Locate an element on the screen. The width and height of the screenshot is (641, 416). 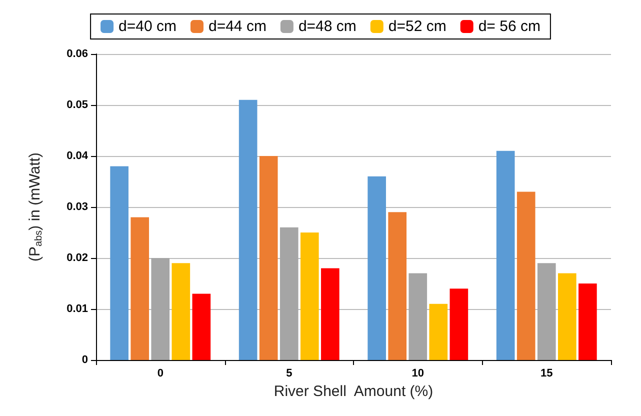
x-tick-label: 5 is located at coordinates (289, 374).